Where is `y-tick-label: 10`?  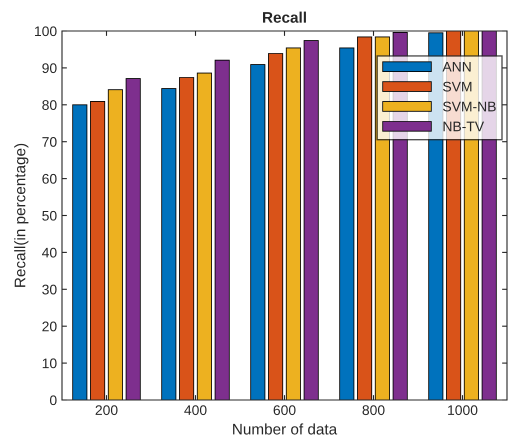
y-tick-label: 10 is located at coordinates (49, 363).